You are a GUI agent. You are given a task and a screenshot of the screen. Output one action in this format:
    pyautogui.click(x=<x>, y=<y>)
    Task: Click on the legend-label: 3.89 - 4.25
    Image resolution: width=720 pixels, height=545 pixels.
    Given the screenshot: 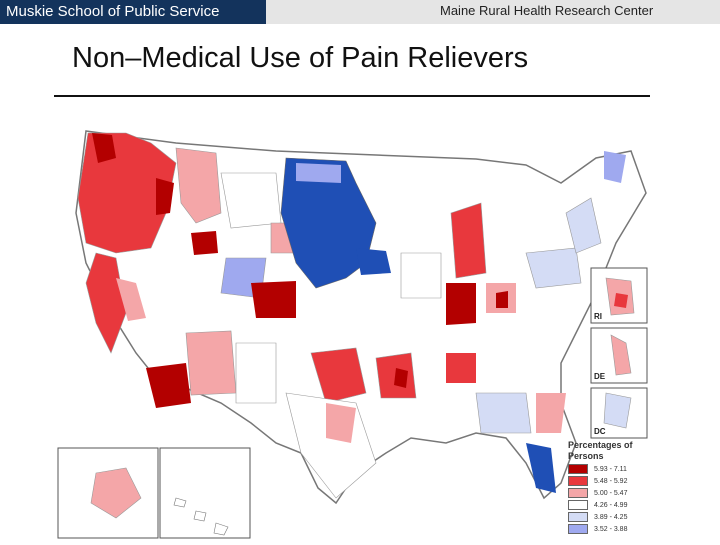 What is the action you would take?
    pyautogui.click(x=611, y=517)
    